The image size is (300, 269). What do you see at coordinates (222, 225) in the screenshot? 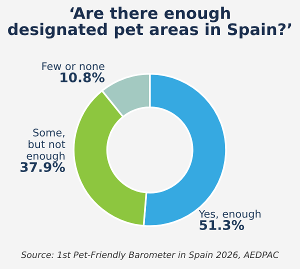
I see `data-label: 51.3%` at bounding box center [222, 225].